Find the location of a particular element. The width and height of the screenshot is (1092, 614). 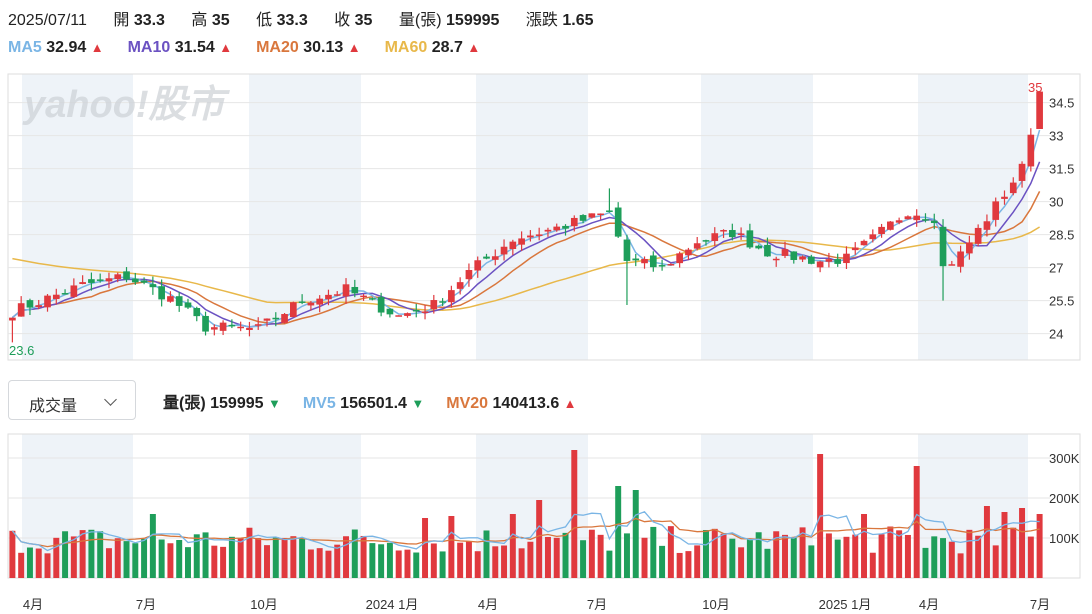

ma-legend-ma20: MA20 30.13 ▲ is located at coordinates (308, 47).